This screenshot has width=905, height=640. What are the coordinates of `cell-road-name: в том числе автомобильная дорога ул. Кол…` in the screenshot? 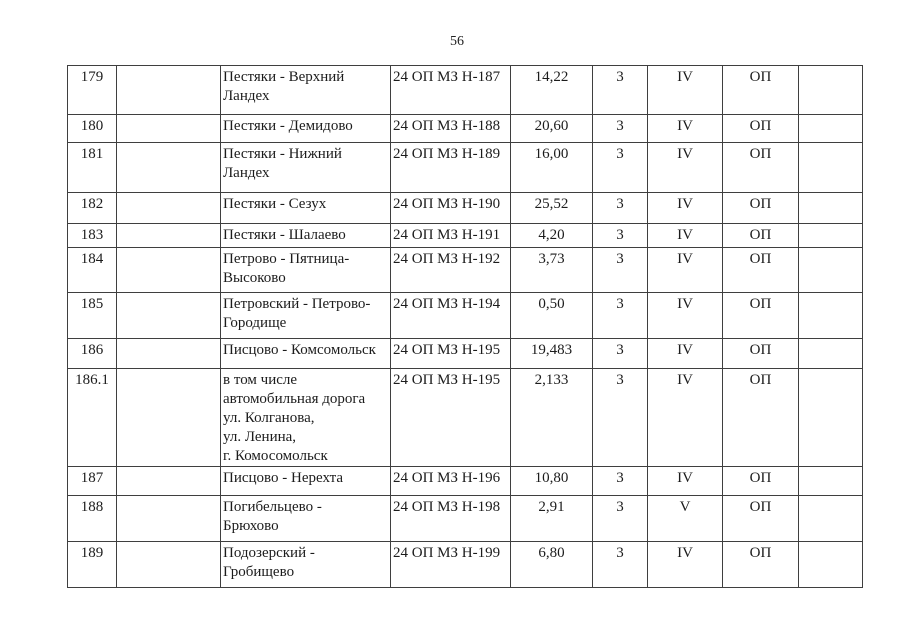 It's located at (305, 417).